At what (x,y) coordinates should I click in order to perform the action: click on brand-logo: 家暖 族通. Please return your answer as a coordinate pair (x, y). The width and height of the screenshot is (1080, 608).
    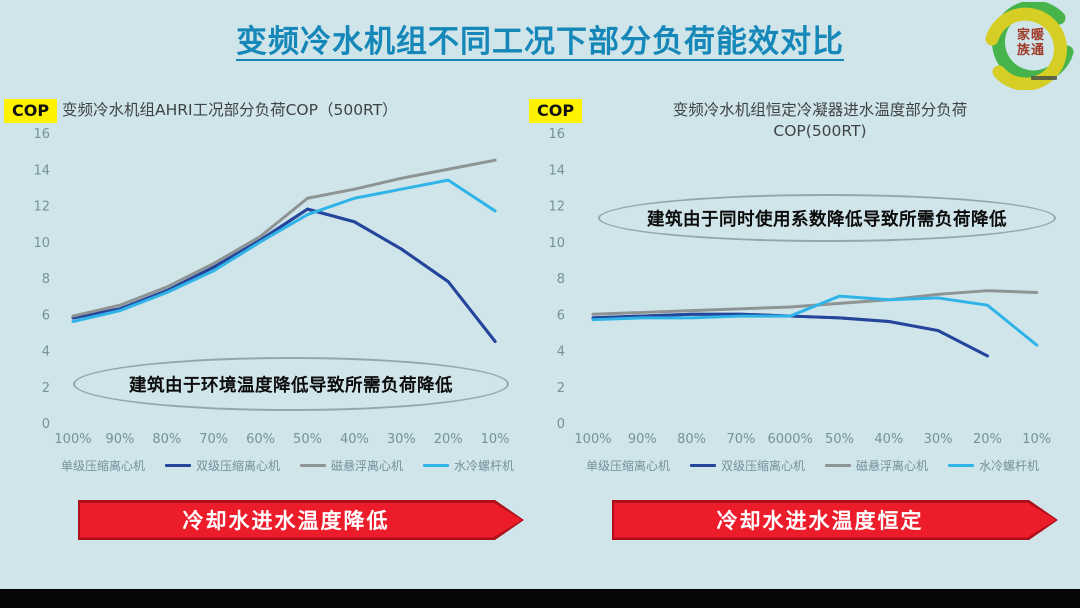
    Looking at the image, I should click on (1029, 45).